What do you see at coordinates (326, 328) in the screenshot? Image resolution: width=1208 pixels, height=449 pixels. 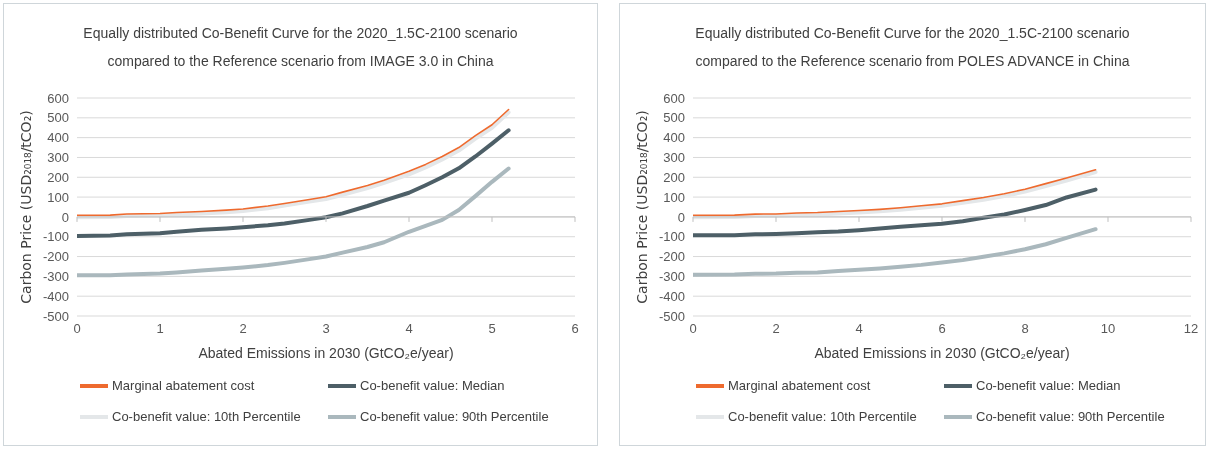 I see `x-tick-label: 3` at bounding box center [326, 328].